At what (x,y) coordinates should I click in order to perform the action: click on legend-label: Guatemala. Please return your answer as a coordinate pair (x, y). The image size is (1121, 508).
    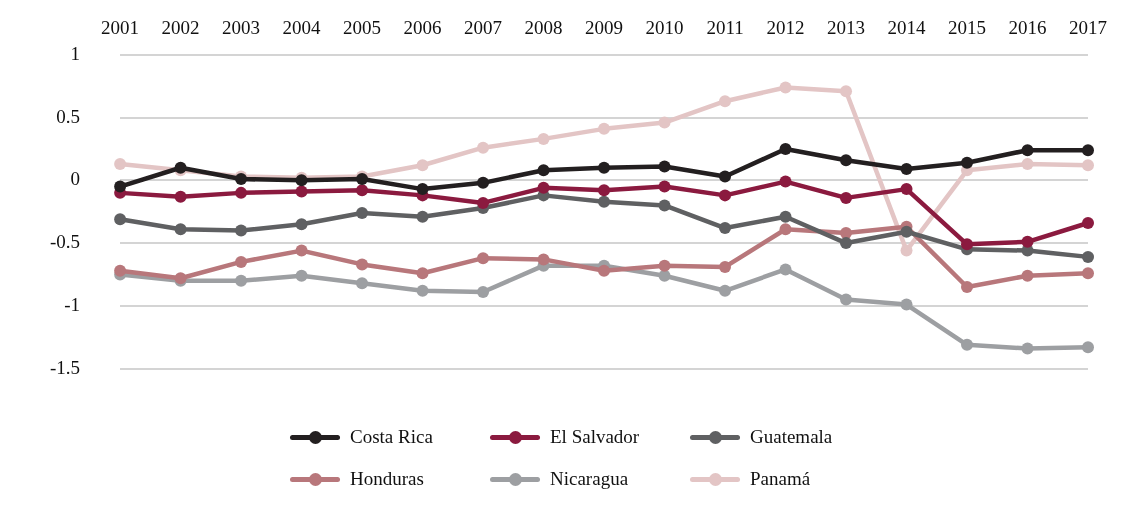
    Looking at the image, I should click on (791, 437).